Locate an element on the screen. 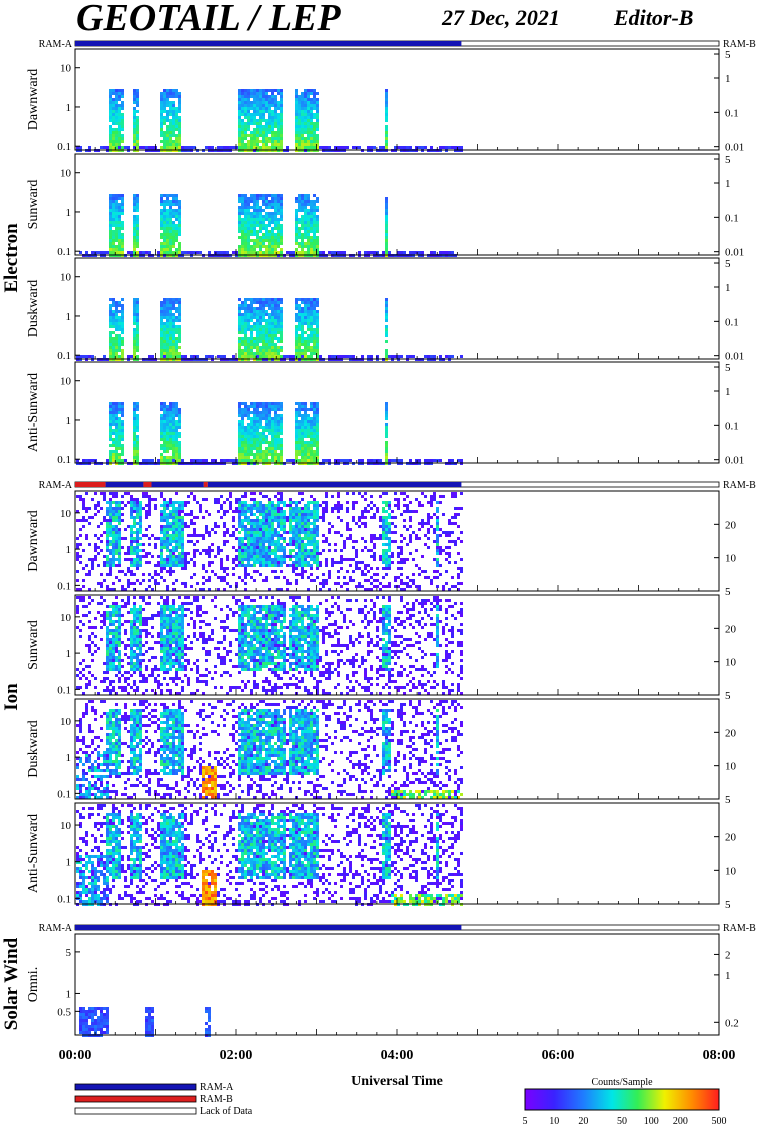  left-tick-e-anti-1: 1 is located at coordinates (69, 421).